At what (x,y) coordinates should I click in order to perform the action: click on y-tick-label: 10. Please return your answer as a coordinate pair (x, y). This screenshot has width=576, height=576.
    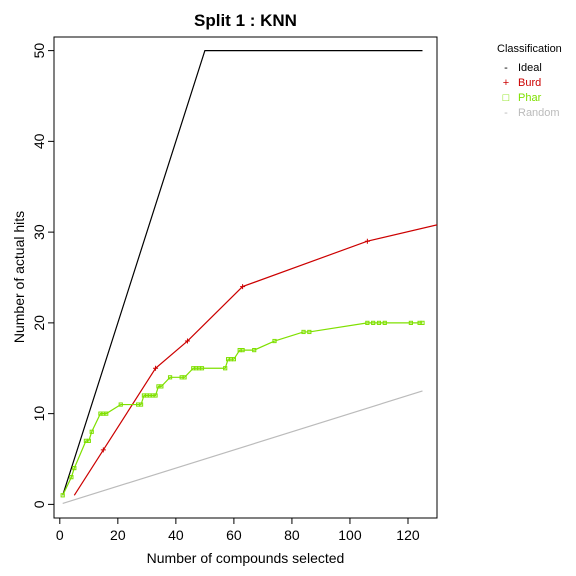
    Looking at the image, I should click on (39, 414).